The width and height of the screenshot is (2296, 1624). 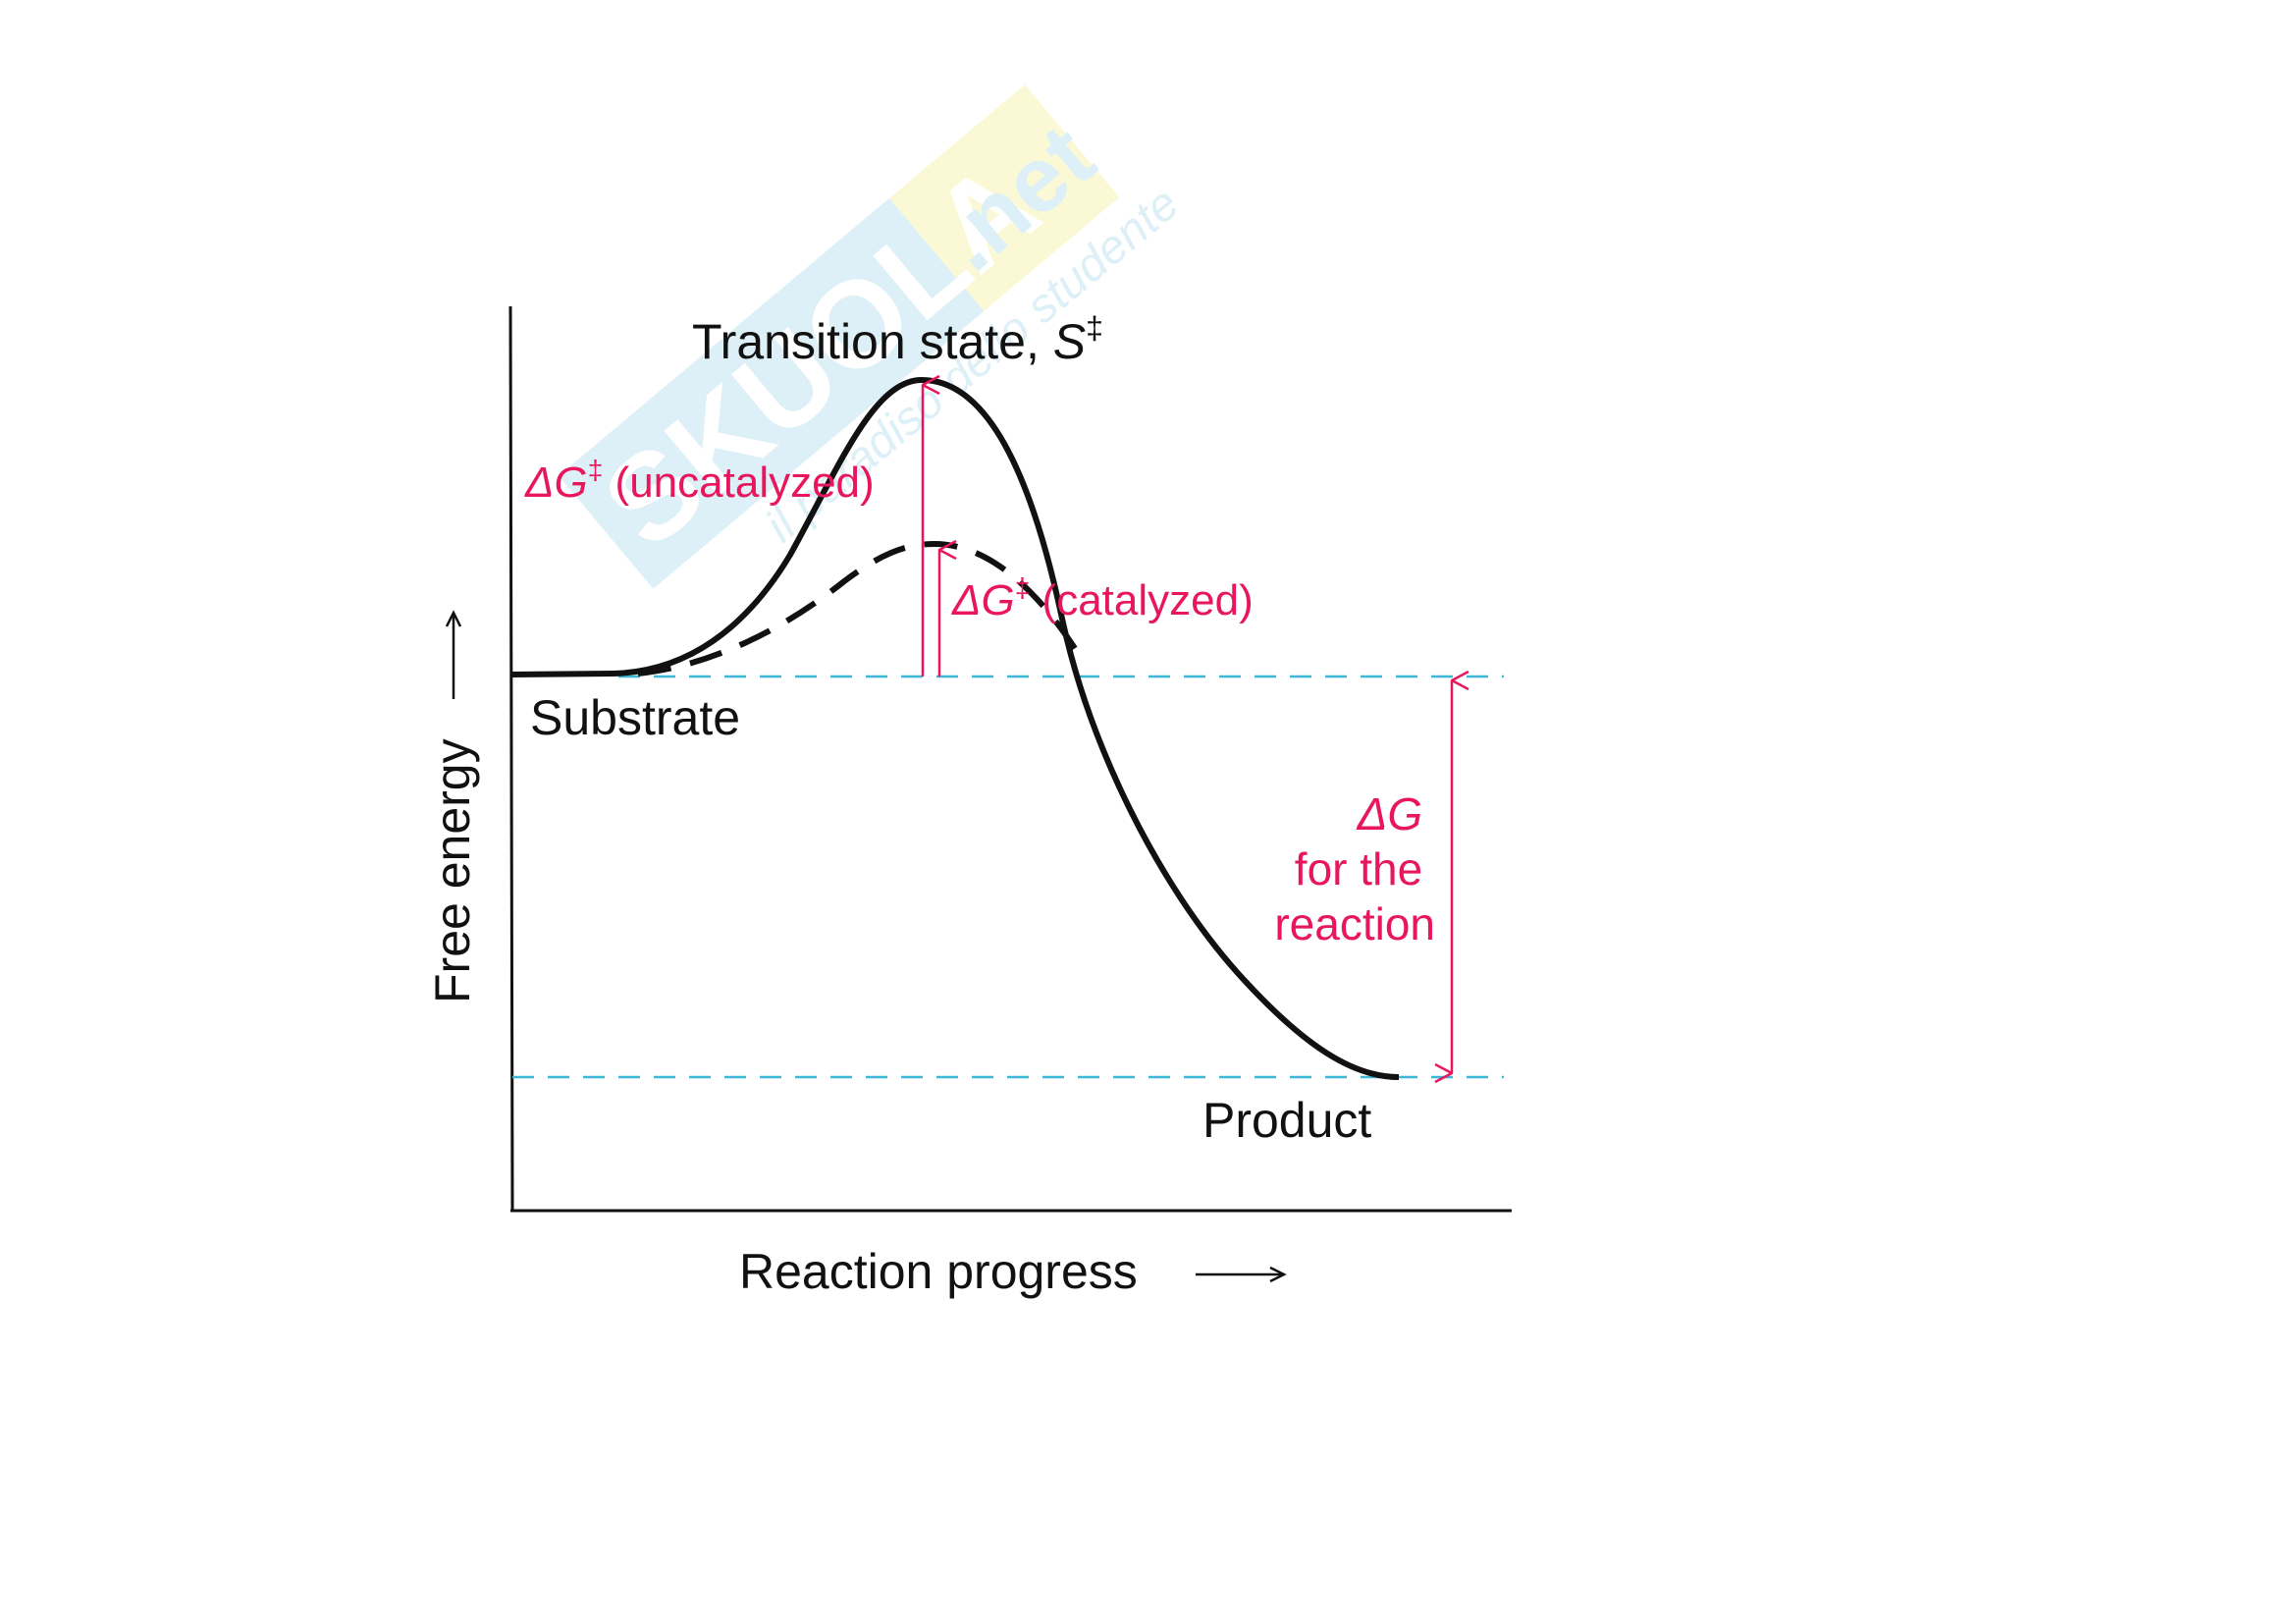 I want to click on y-axis-arrowhead-icon, so click(x=453, y=618).